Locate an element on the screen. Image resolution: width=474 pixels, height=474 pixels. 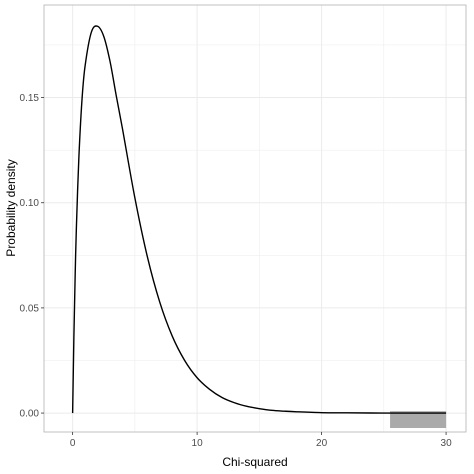
x-tick-label: 0 is located at coordinates (73, 443).